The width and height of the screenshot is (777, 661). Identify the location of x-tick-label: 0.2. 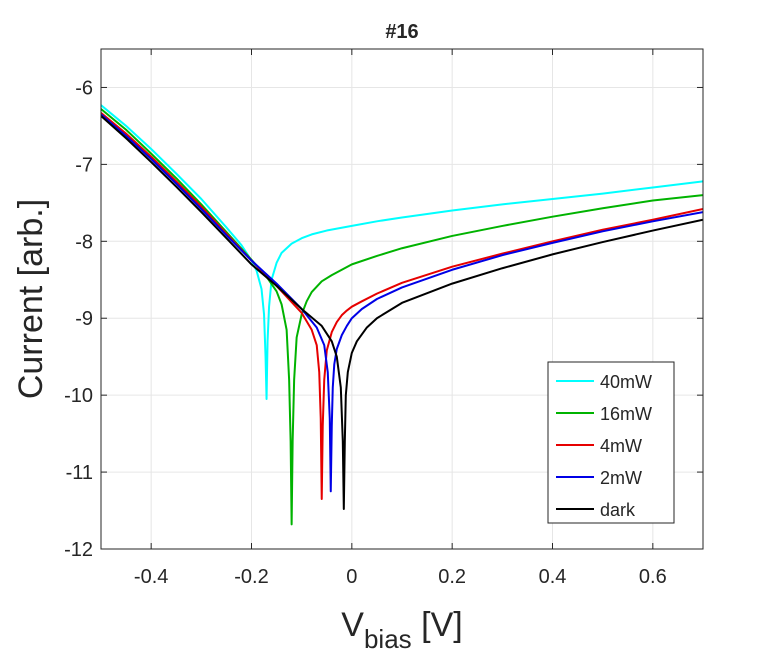
(452, 577).